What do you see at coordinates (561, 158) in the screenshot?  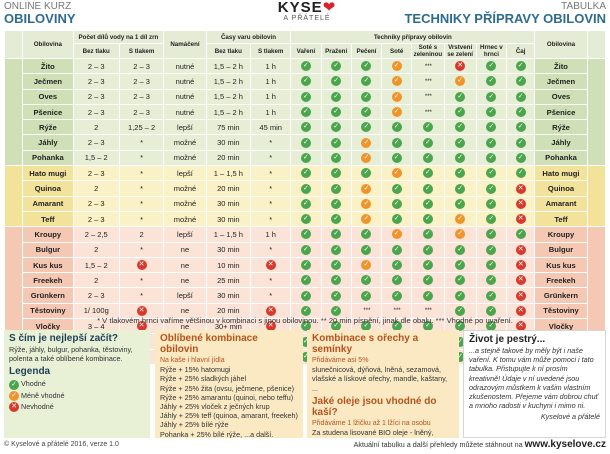 I see `grain-name-right: Pohanka` at bounding box center [561, 158].